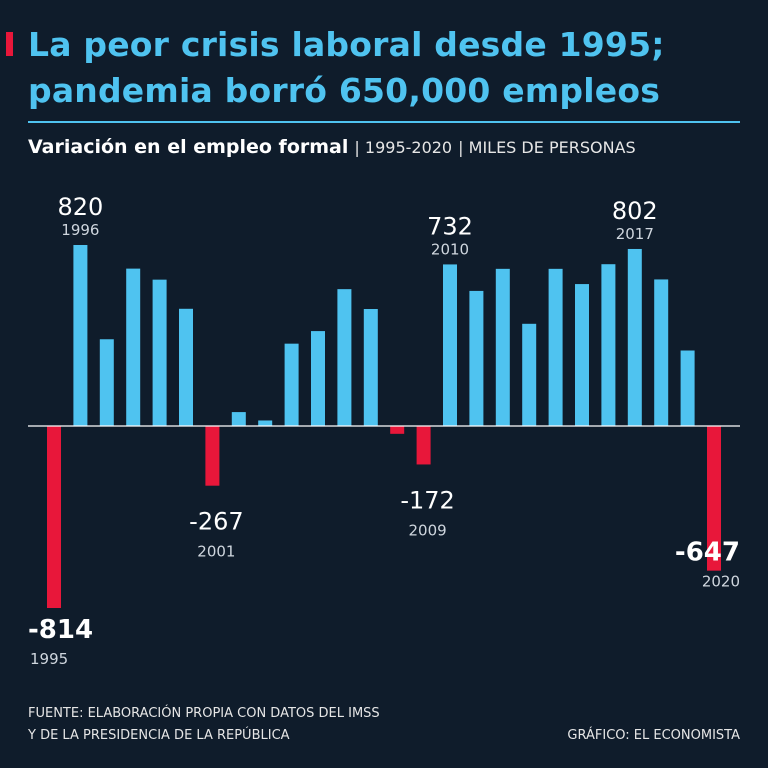 The width and height of the screenshot is (768, 768). What do you see at coordinates (346, 44) in the screenshot?
I see `title-line-1: La peor crisis laboral desde 1995;` at bounding box center [346, 44].